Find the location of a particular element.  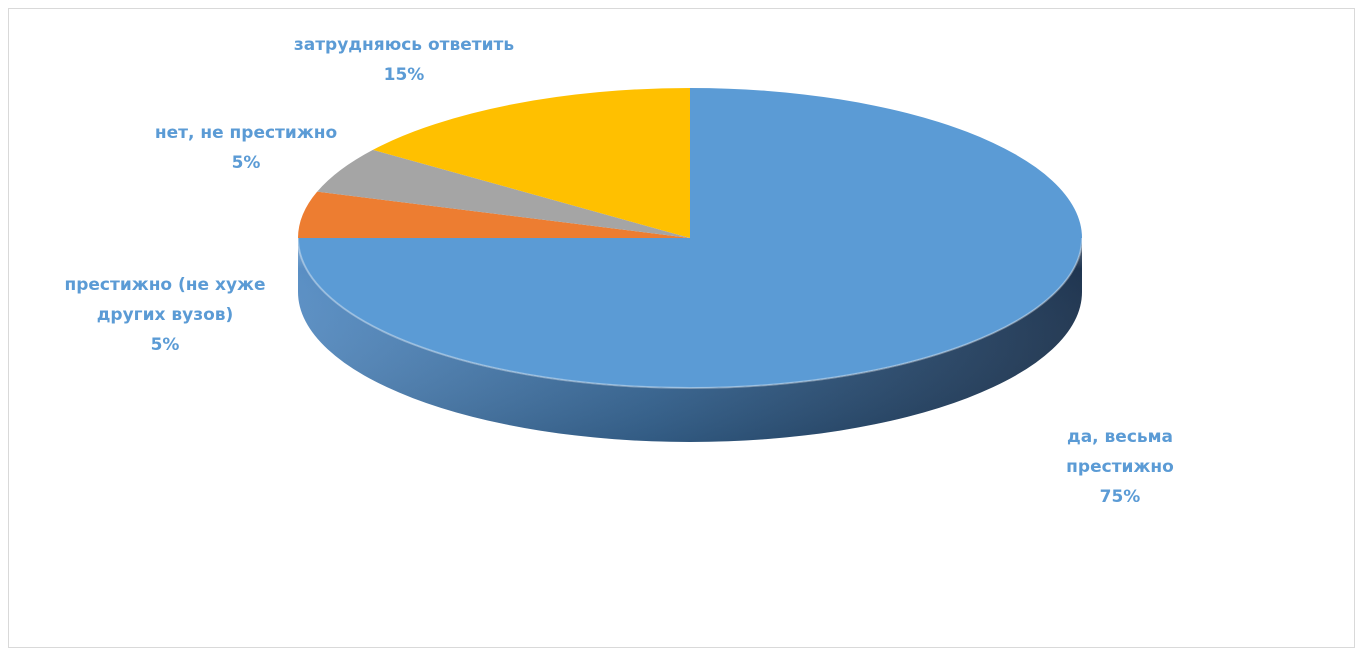

data-label-category: других вузов) is located at coordinates (165, 315).